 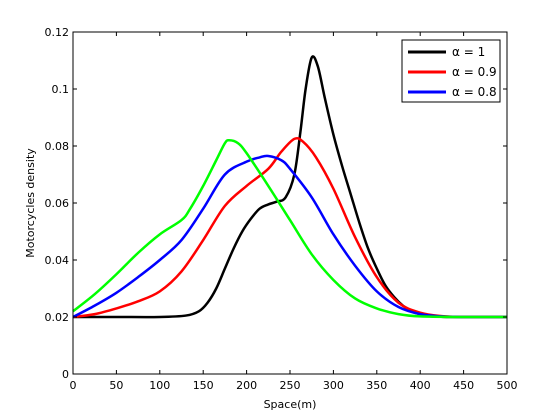 I want to click on y-axis-label: Motorcycles density, so click(x=30, y=203).